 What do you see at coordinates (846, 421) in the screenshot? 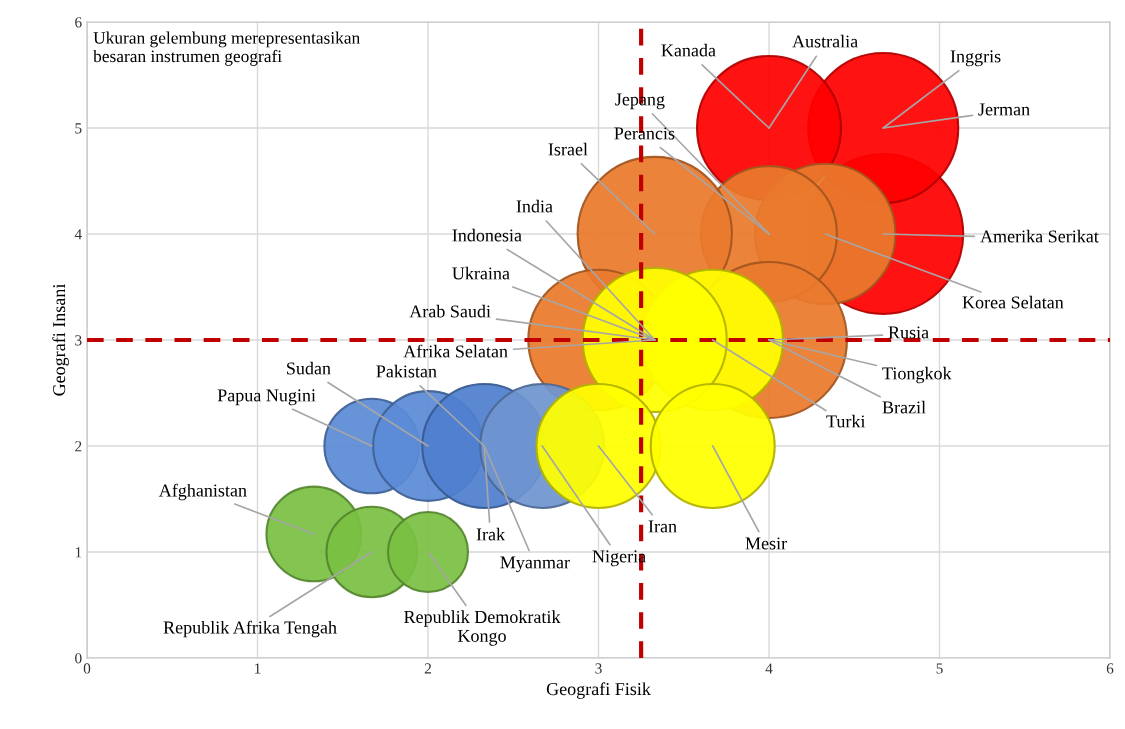
I see `annotation: Turki` at bounding box center [846, 421].